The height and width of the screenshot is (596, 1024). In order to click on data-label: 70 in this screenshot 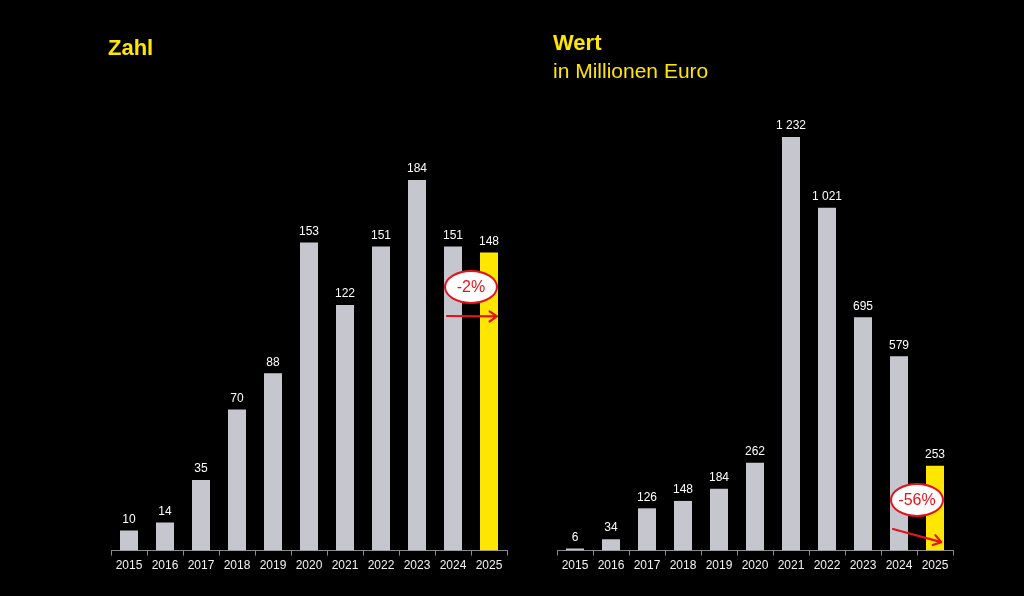, I will do `click(237, 397)`.